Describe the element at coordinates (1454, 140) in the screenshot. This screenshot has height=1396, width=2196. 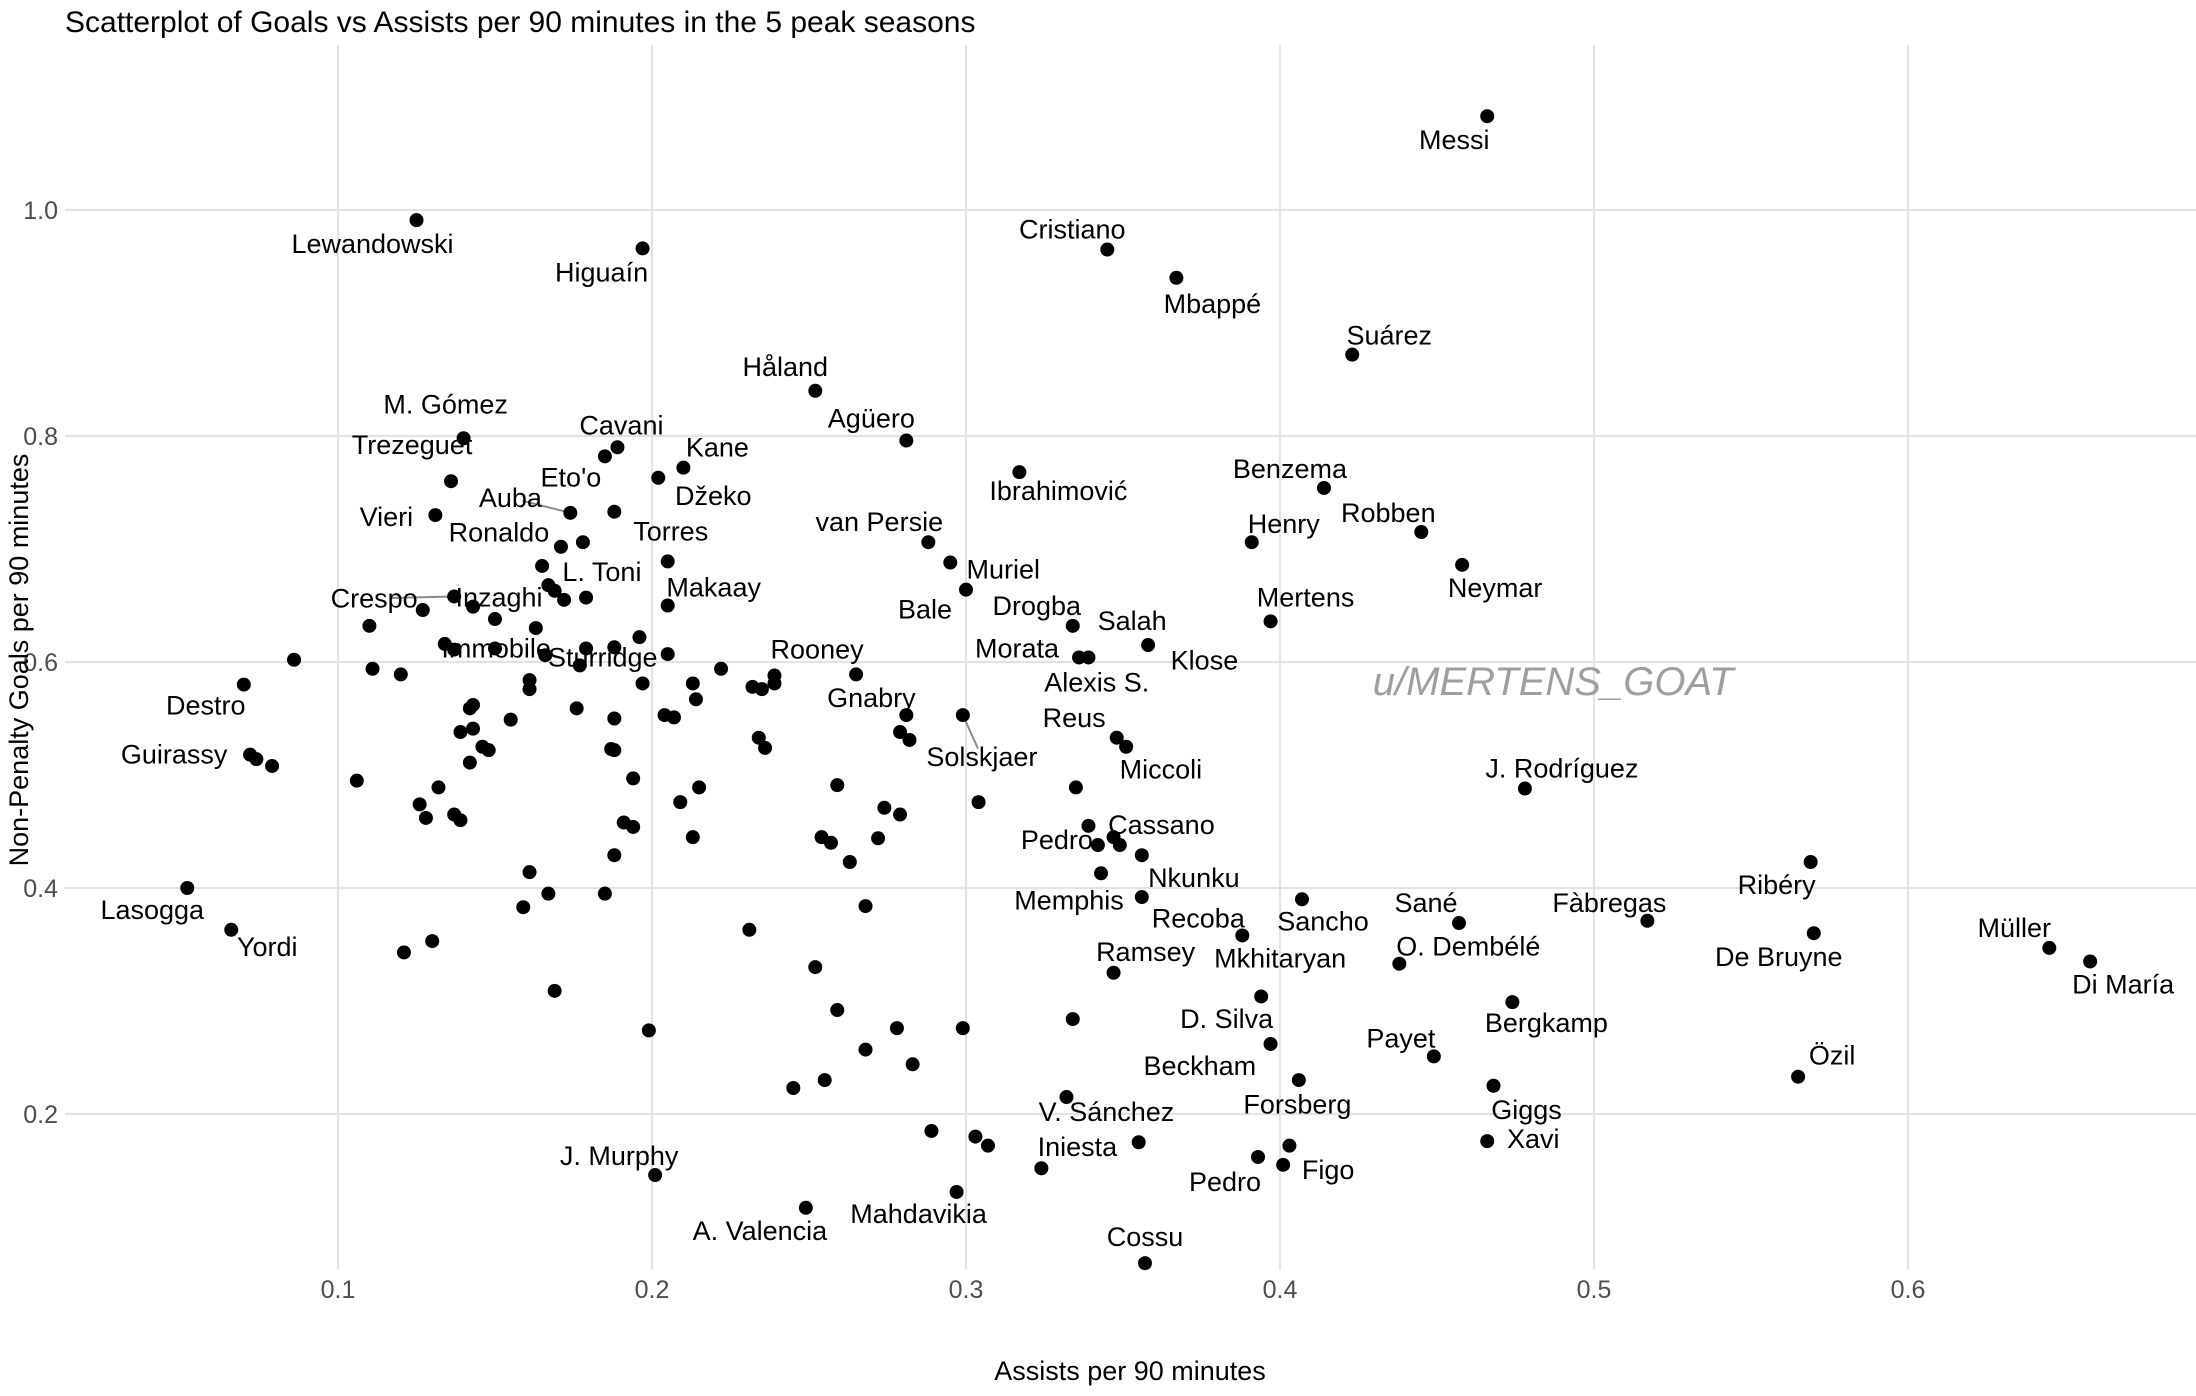
I see `point-label-messi: Messi` at that location.